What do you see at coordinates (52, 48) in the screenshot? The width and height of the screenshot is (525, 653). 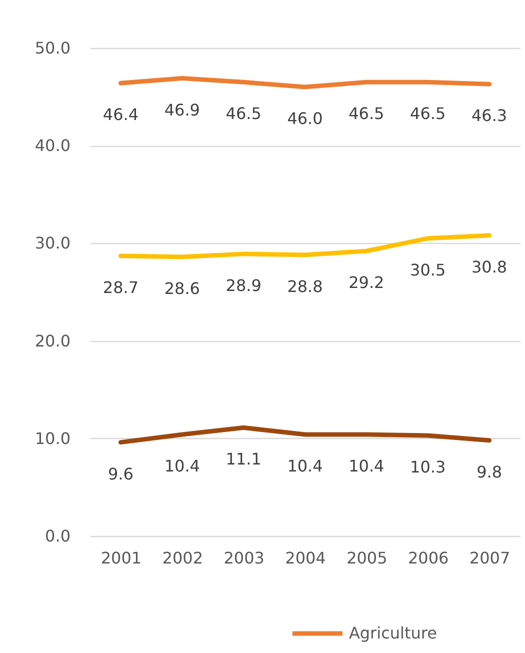 I see `y-tick-label: 50.0` at bounding box center [52, 48].